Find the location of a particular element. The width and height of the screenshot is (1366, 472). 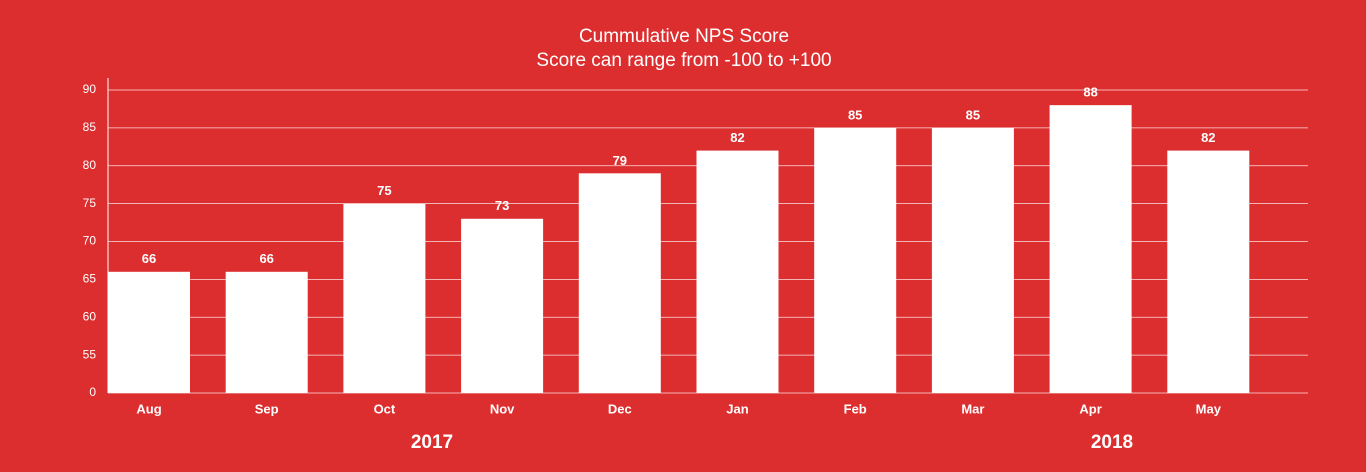

year-label: 2018 is located at coordinates (1112, 442).